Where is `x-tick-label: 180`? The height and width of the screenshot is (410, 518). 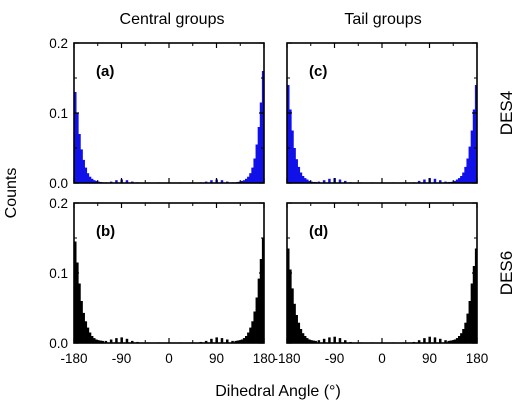 x-tick-label: 180 is located at coordinates (264, 358).